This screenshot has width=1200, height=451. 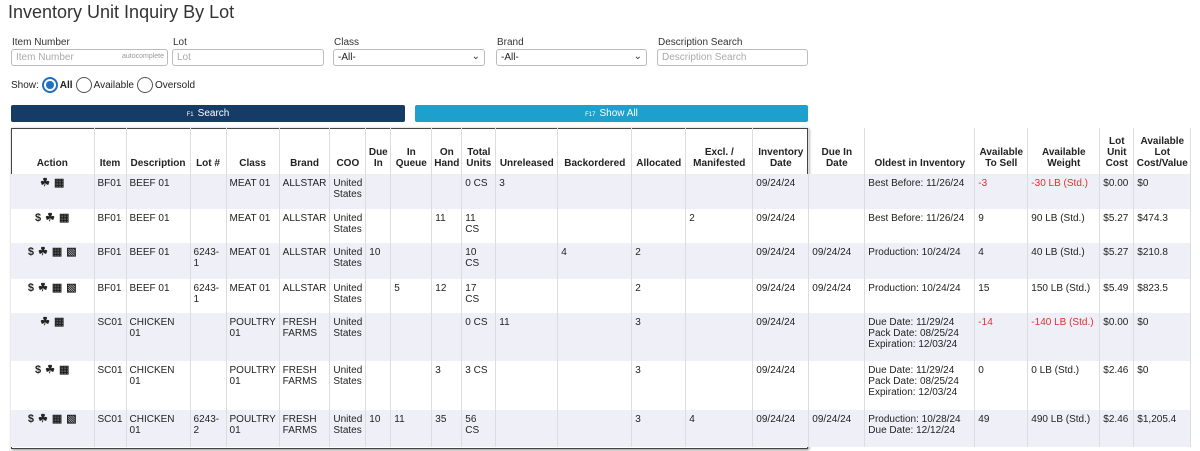 I want to click on cell-in-queue: 5, so click(x=411, y=296).